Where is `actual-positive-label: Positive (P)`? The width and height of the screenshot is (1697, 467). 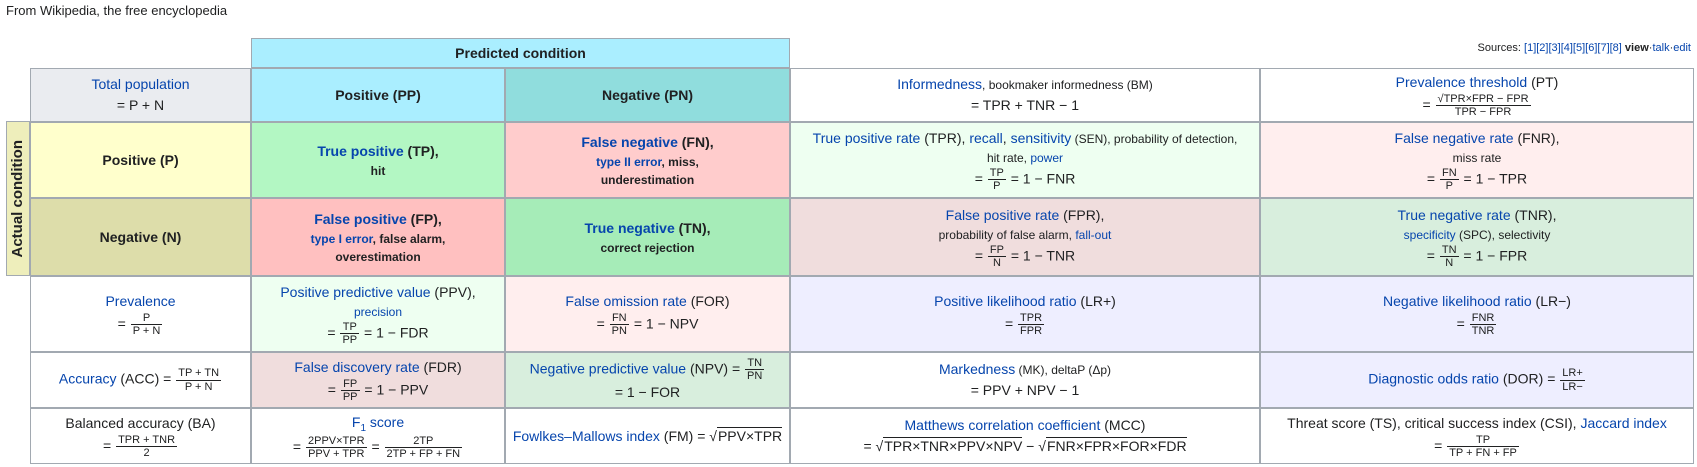 actual-positive-label: Positive (P) is located at coordinates (140, 159).